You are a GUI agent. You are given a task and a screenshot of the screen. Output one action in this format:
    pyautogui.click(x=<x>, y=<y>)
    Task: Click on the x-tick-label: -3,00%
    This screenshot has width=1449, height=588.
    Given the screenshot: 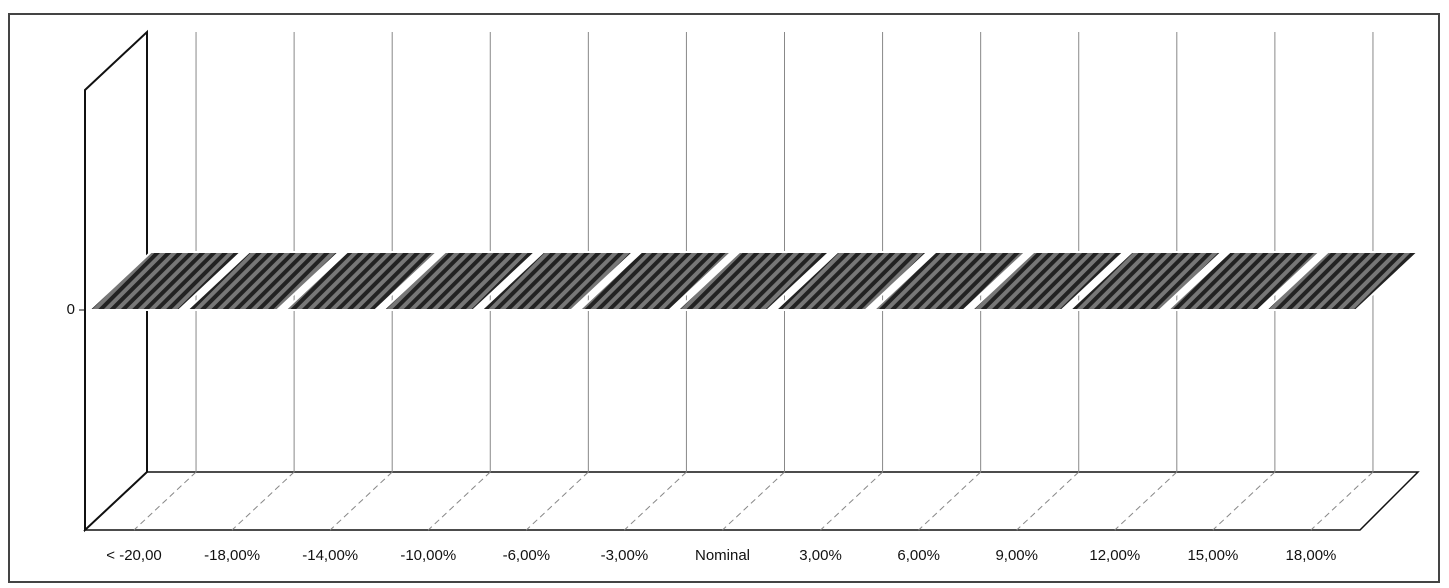 What is the action you would take?
    pyautogui.click(x=625, y=555)
    